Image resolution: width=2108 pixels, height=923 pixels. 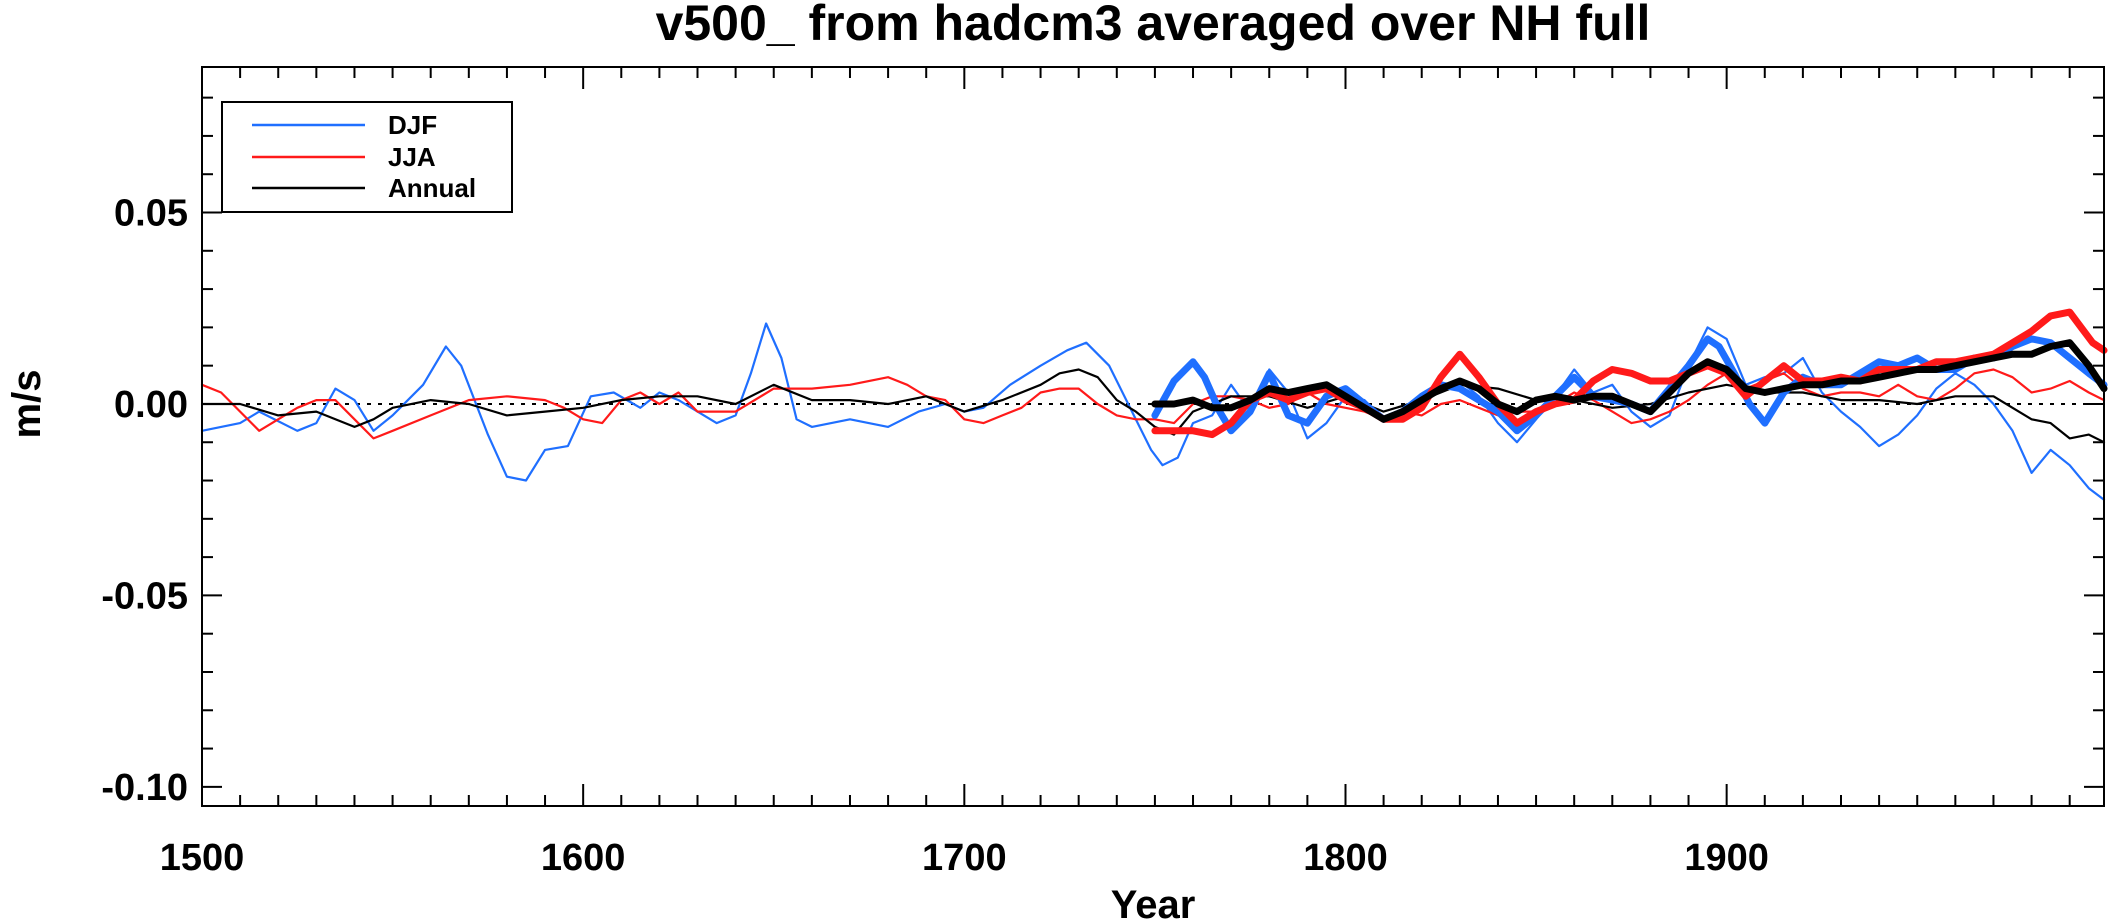 What do you see at coordinates (1345, 858) in the screenshot?
I see `x-tick-label: 1800` at bounding box center [1345, 858].